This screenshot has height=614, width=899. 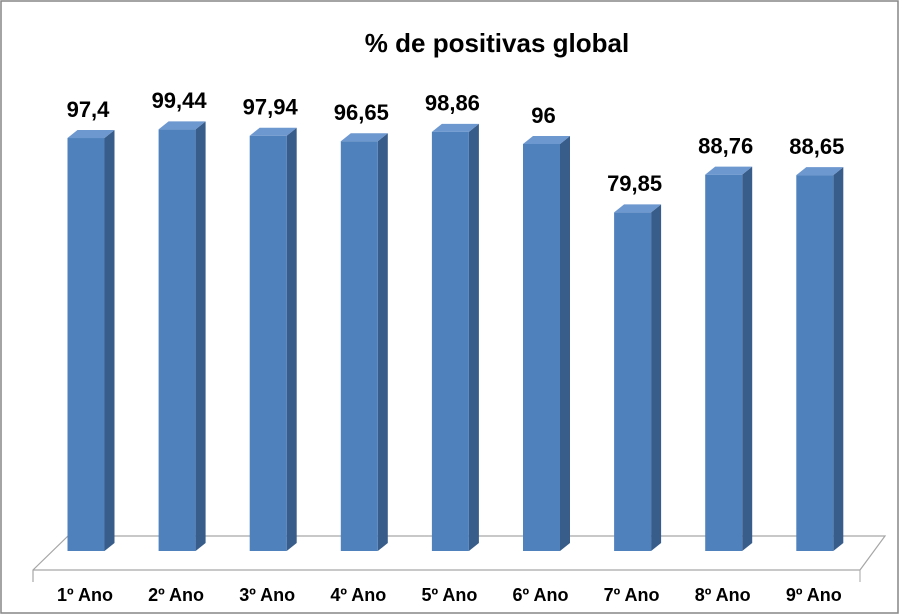 What do you see at coordinates (267, 595) in the screenshot?
I see `x-tick-label: 3º Ano` at bounding box center [267, 595].